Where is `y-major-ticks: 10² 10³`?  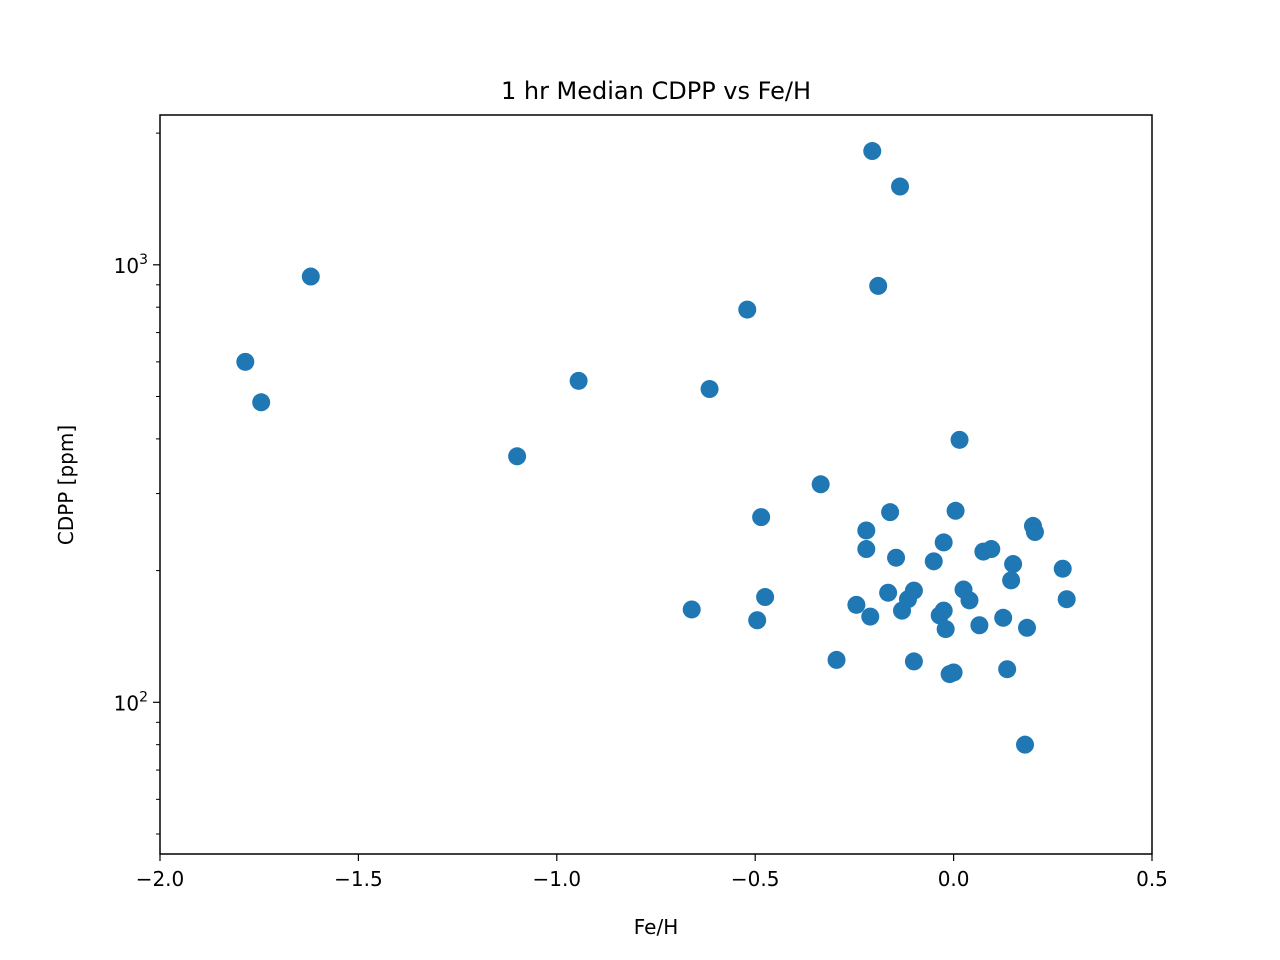 y-major-ticks: 10² 10³ is located at coordinates (137, 483).